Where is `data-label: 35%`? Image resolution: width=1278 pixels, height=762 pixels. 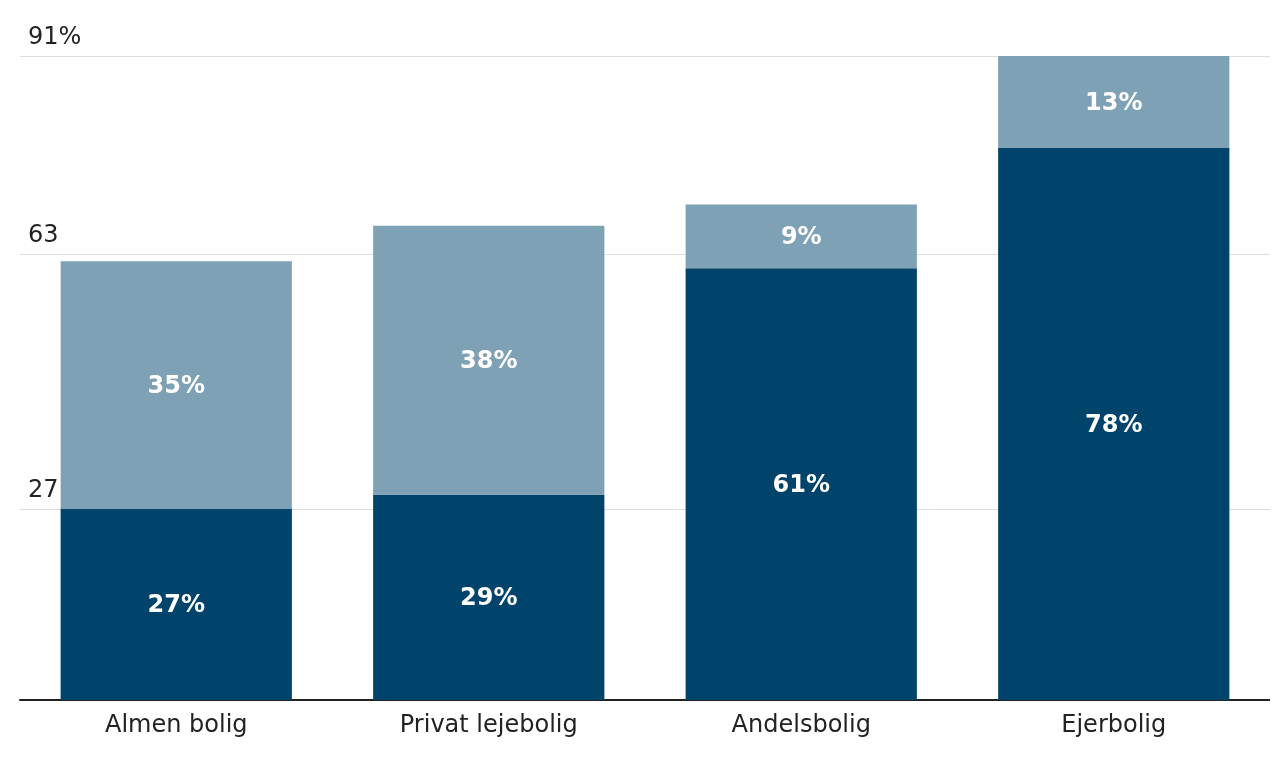 data-label: 35% is located at coordinates (176, 385).